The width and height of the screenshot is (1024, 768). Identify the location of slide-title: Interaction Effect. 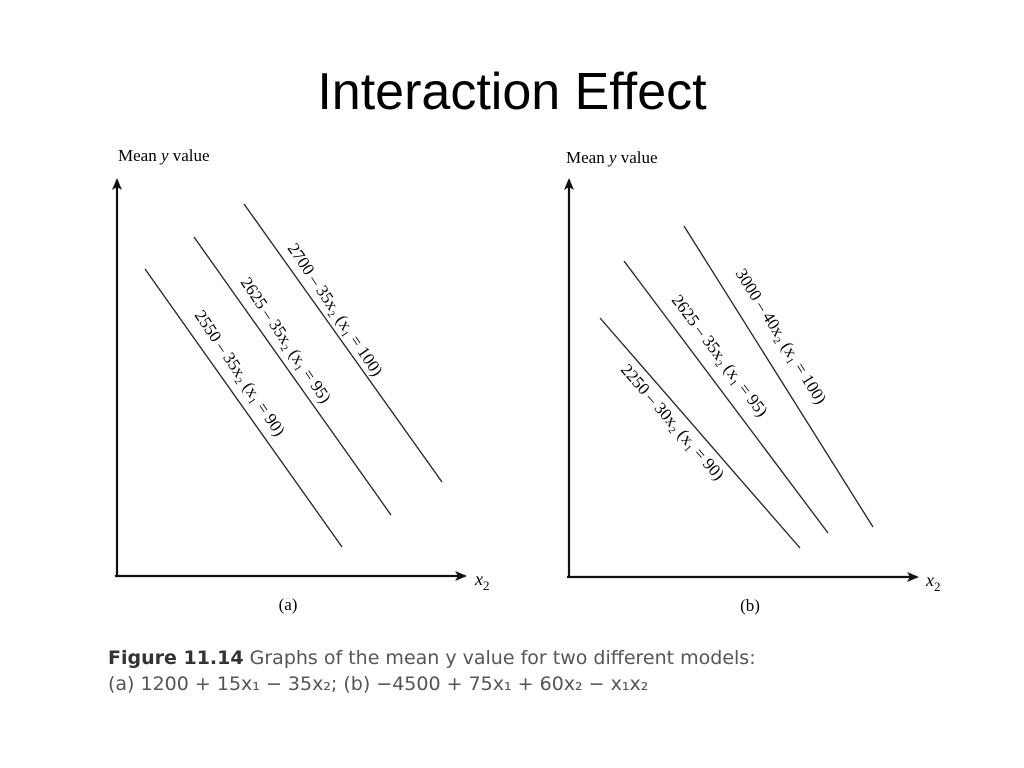
(512, 92).